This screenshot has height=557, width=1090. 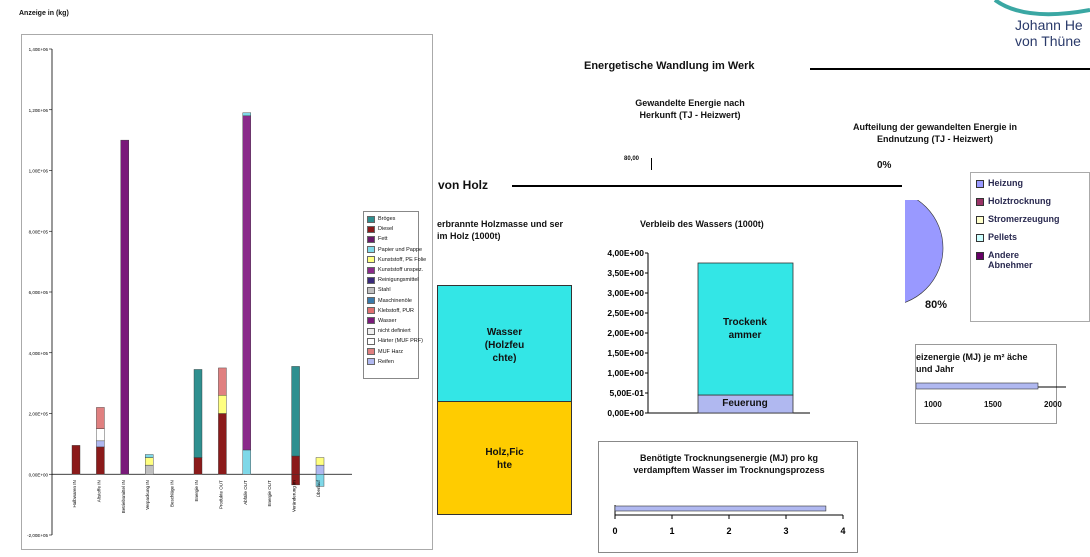 I want to click on logo-line2: von Thüne, so click(x=1048, y=41).